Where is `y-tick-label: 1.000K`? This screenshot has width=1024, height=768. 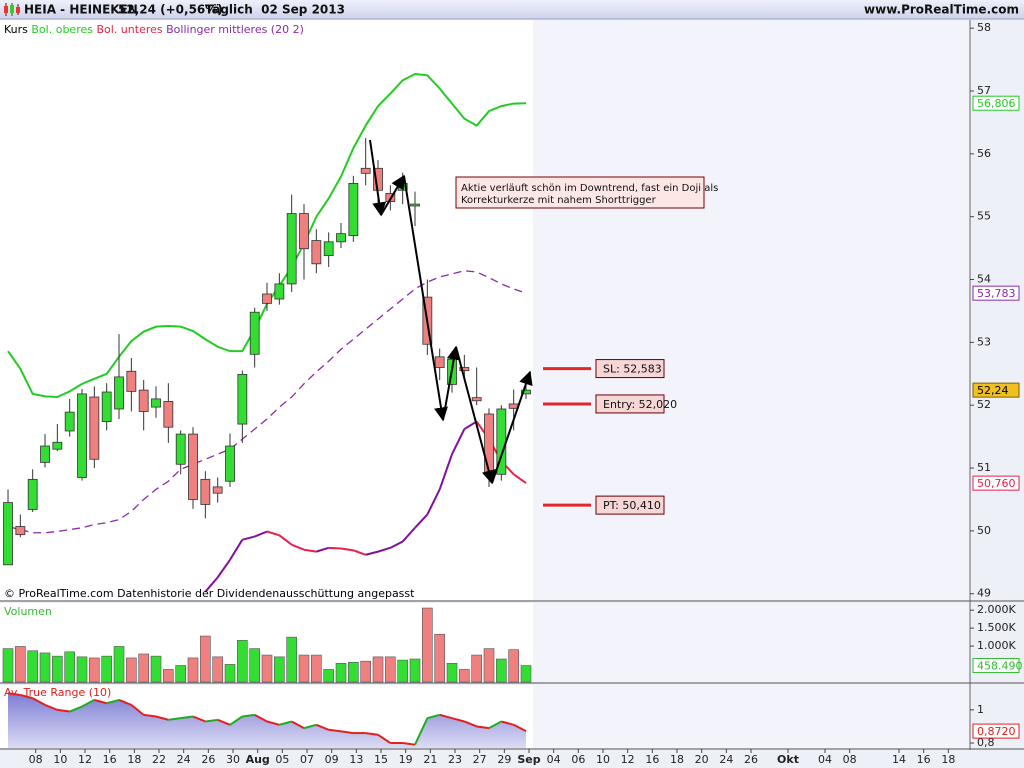 y-tick-label: 1.000K is located at coordinates (996, 645).